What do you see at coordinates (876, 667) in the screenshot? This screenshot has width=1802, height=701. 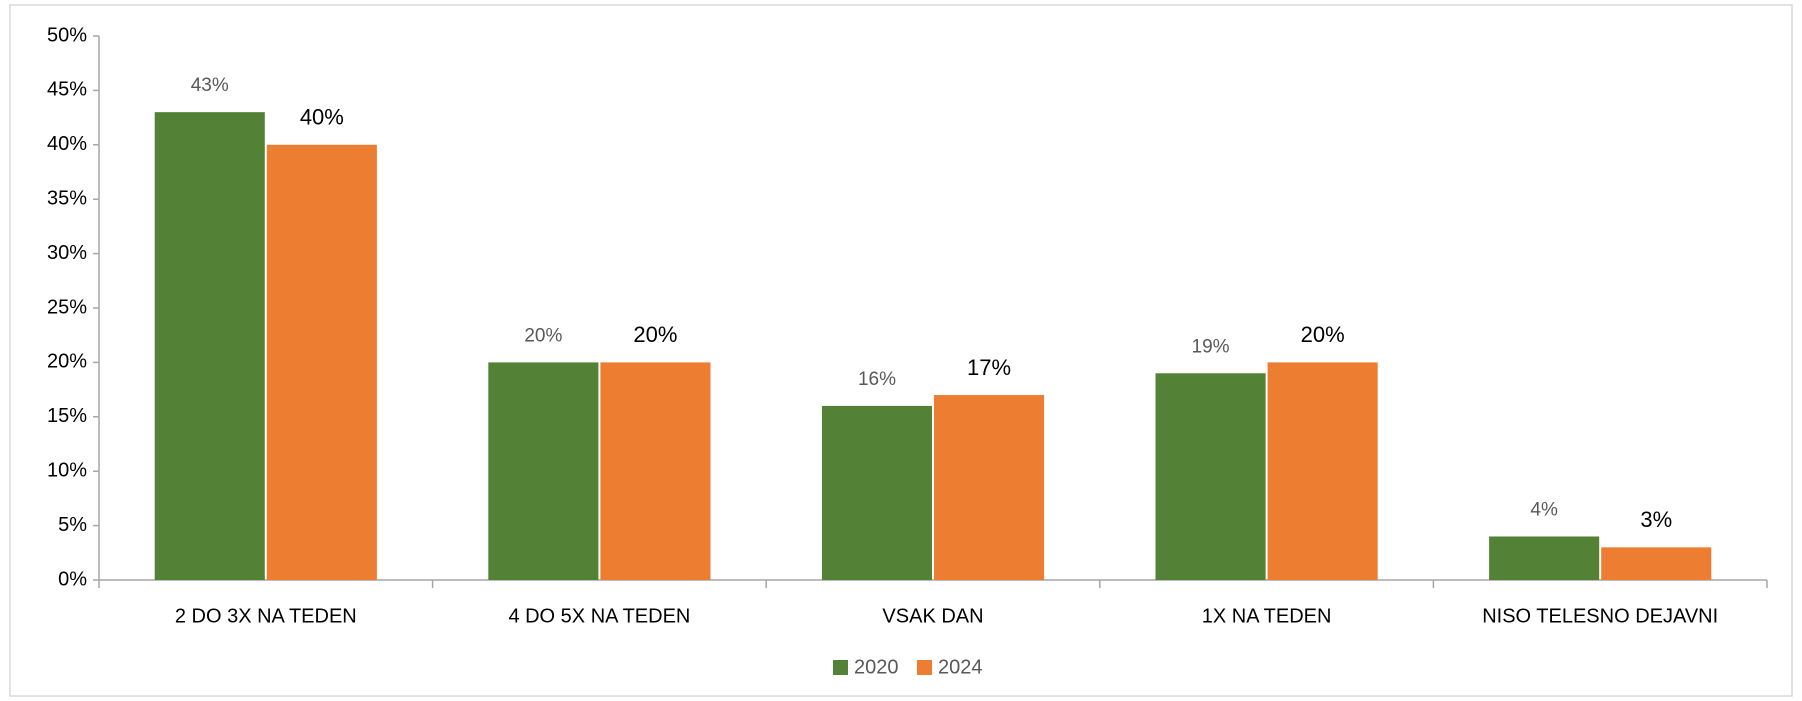 I see `legend-label: 2020` at bounding box center [876, 667].